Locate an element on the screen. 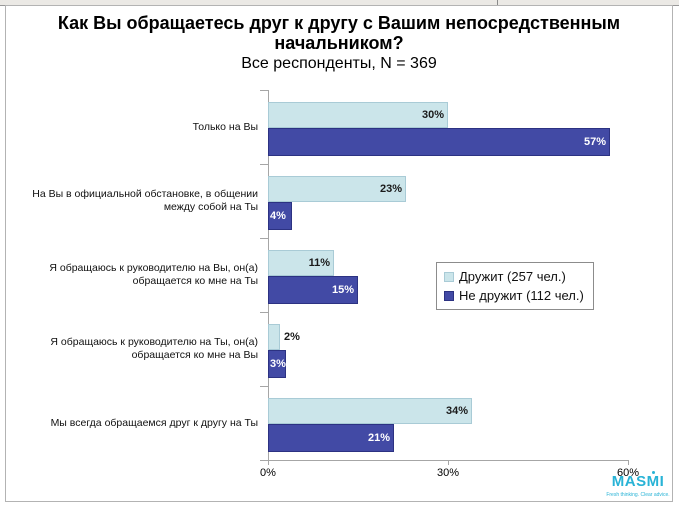 This screenshot has width=679, height=510. bar-series1-cat4 is located at coordinates (331, 438).